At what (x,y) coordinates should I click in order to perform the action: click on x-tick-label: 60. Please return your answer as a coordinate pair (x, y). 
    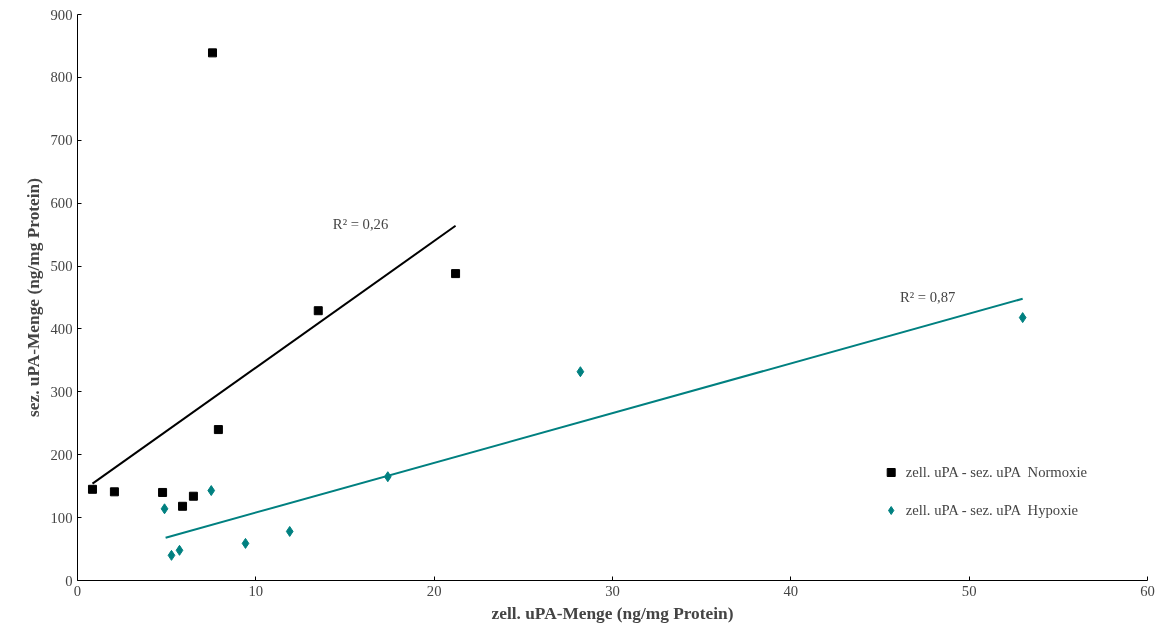
    Looking at the image, I should click on (1147, 590).